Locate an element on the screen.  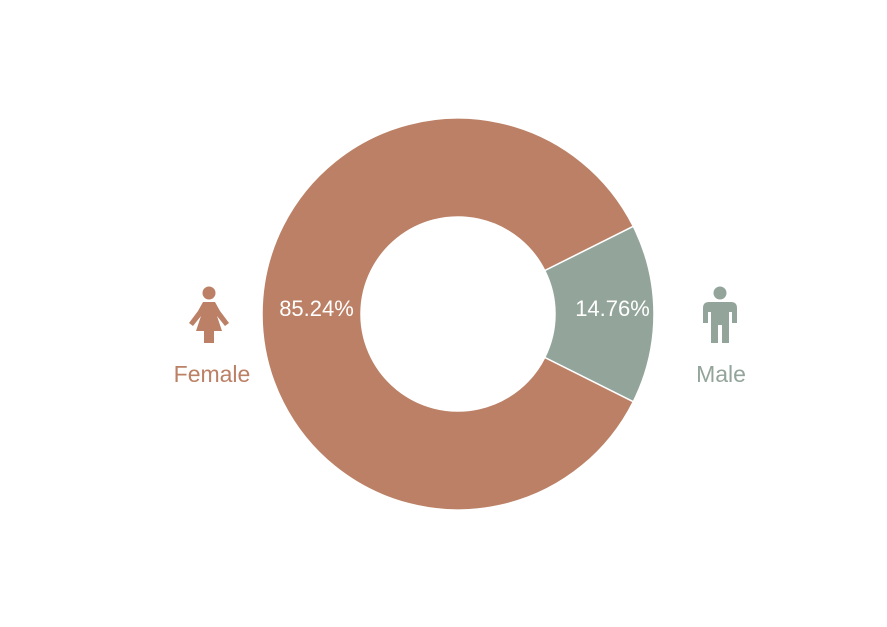
legend-male: Male is located at coordinates (721, 336).